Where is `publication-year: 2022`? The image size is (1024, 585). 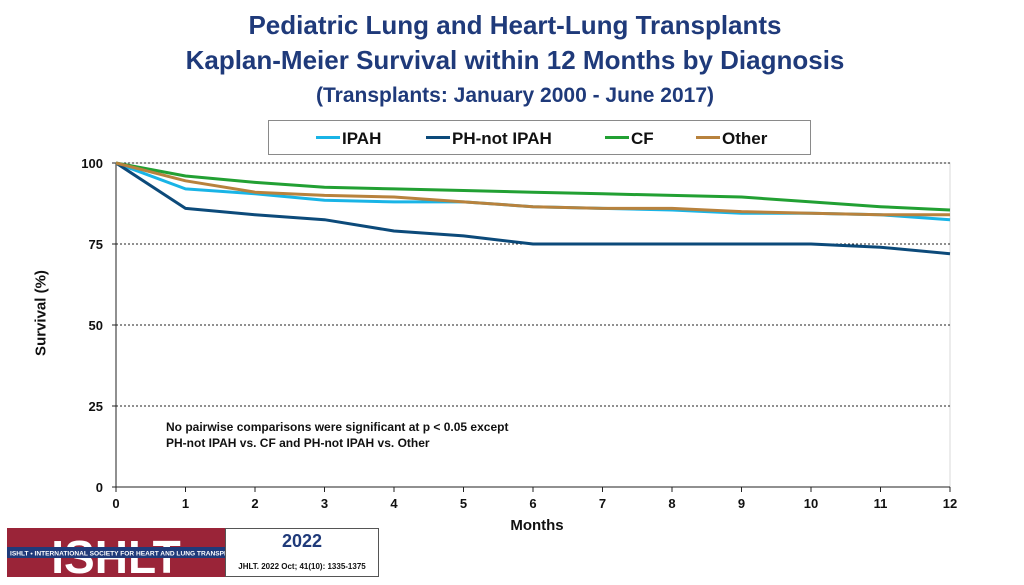 publication-year: 2022 is located at coordinates (302, 541).